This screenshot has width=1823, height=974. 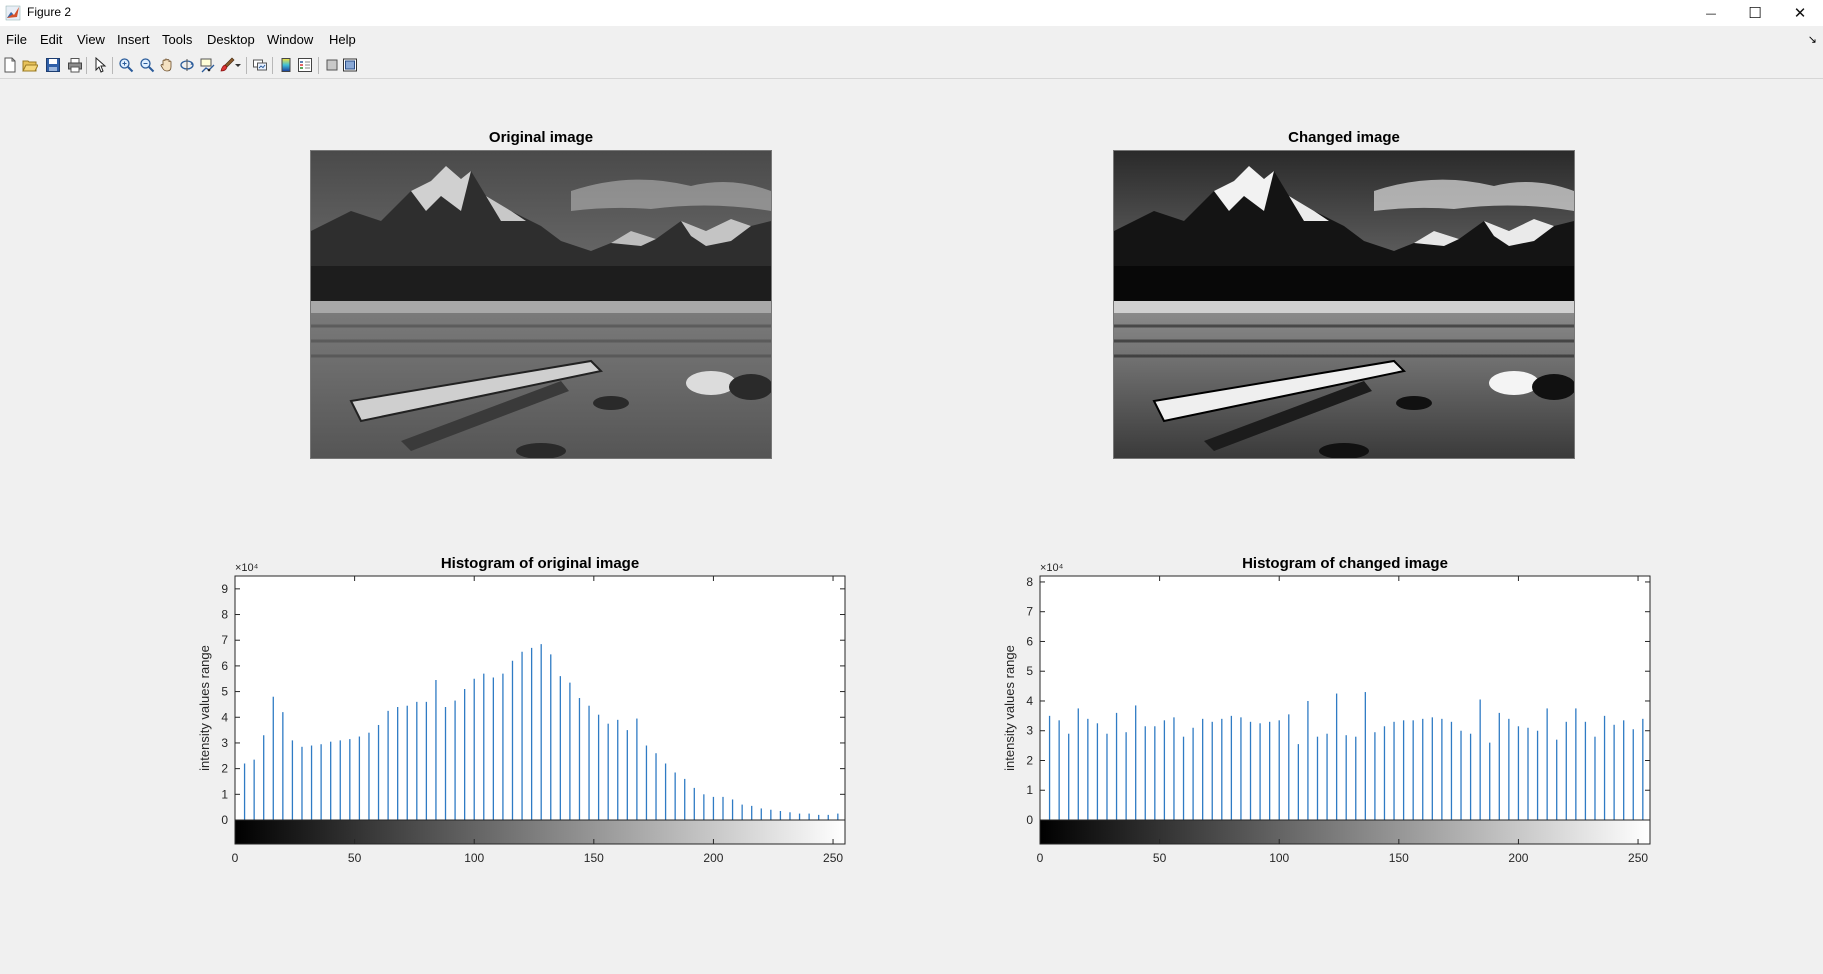 What do you see at coordinates (1345, 563) in the screenshot?
I see `histogram-title: Histogram of changed image` at bounding box center [1345, 563].